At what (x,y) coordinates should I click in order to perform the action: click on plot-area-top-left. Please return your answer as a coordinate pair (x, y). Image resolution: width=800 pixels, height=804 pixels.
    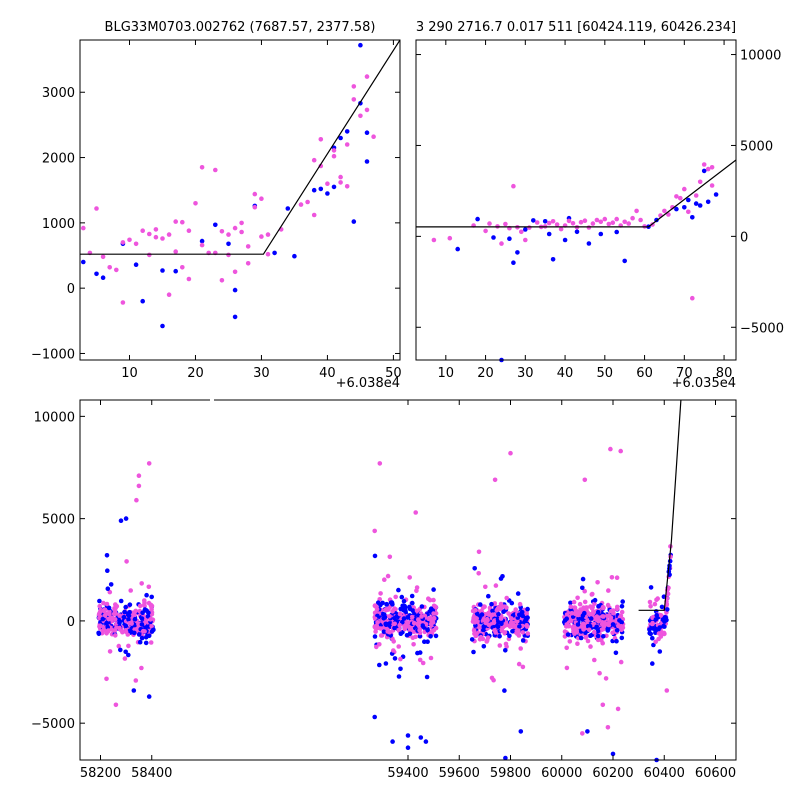
    Looking at the image, I should click on (240, 184).